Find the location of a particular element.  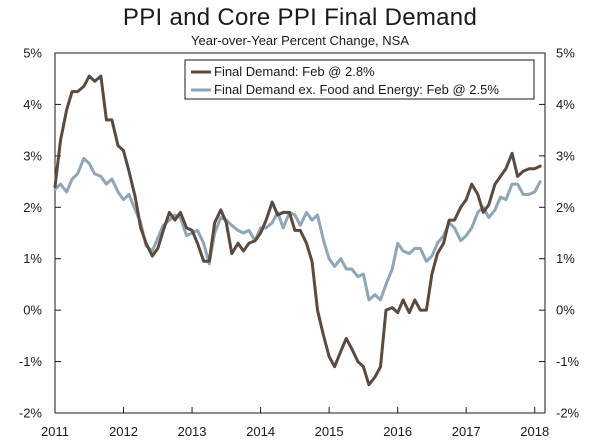

y-tick-label-left: 1% is located at coordinates (32, 258).